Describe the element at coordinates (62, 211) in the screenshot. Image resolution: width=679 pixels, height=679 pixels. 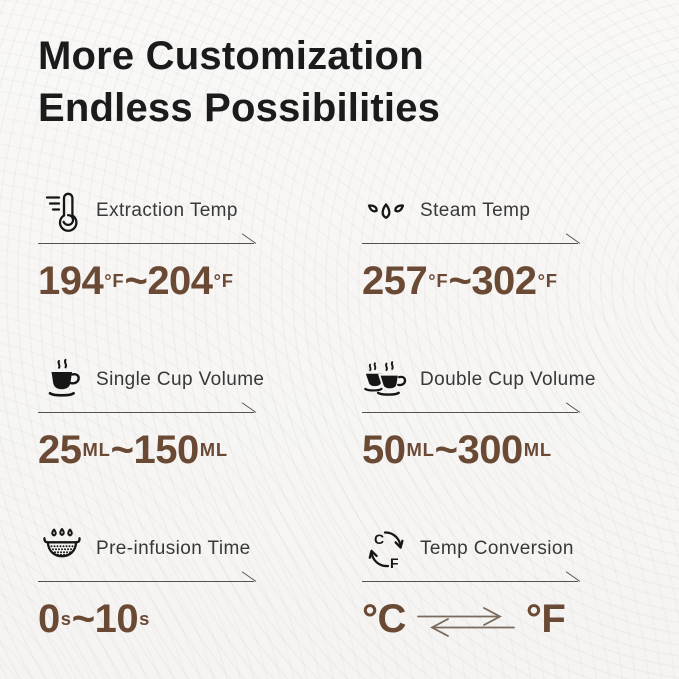
I see `thermometer-icon` at that location.